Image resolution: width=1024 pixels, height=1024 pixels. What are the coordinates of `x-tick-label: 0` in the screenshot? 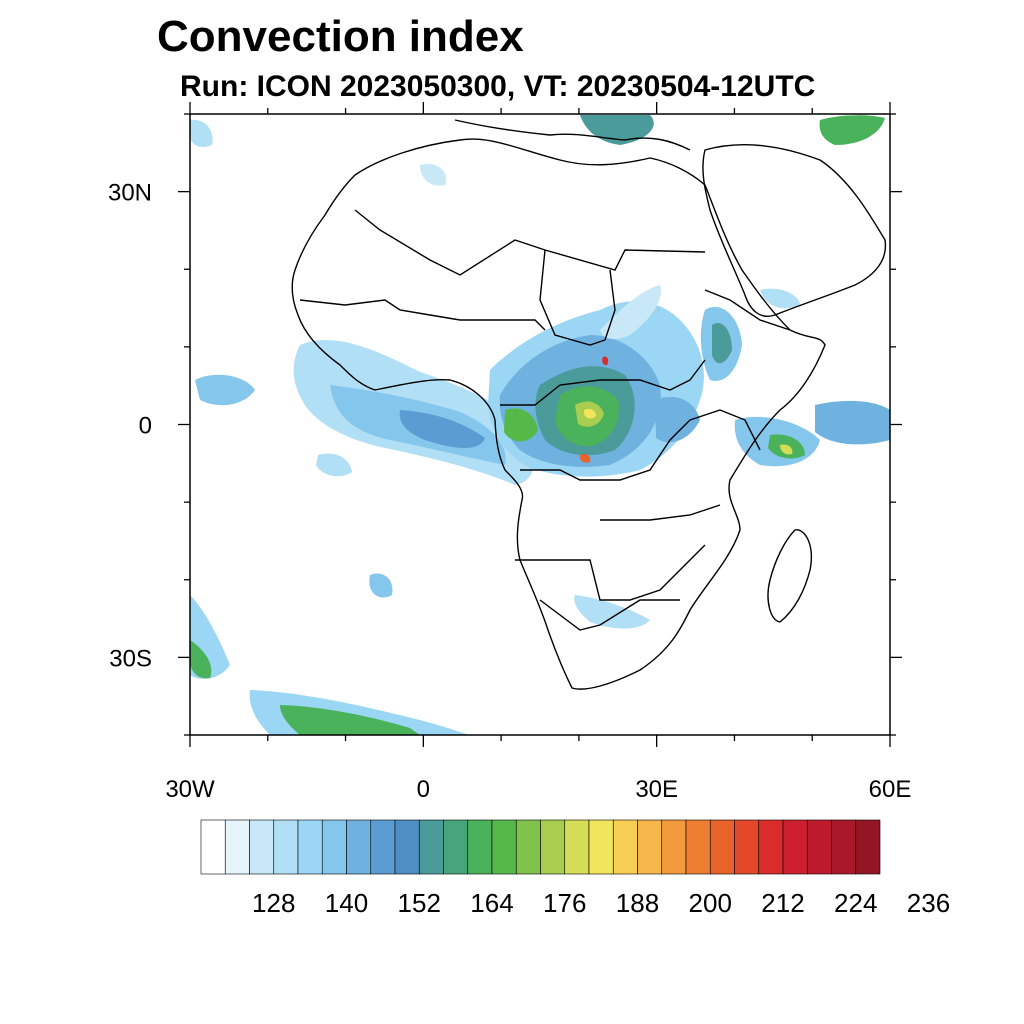 It's located at (423, 789).